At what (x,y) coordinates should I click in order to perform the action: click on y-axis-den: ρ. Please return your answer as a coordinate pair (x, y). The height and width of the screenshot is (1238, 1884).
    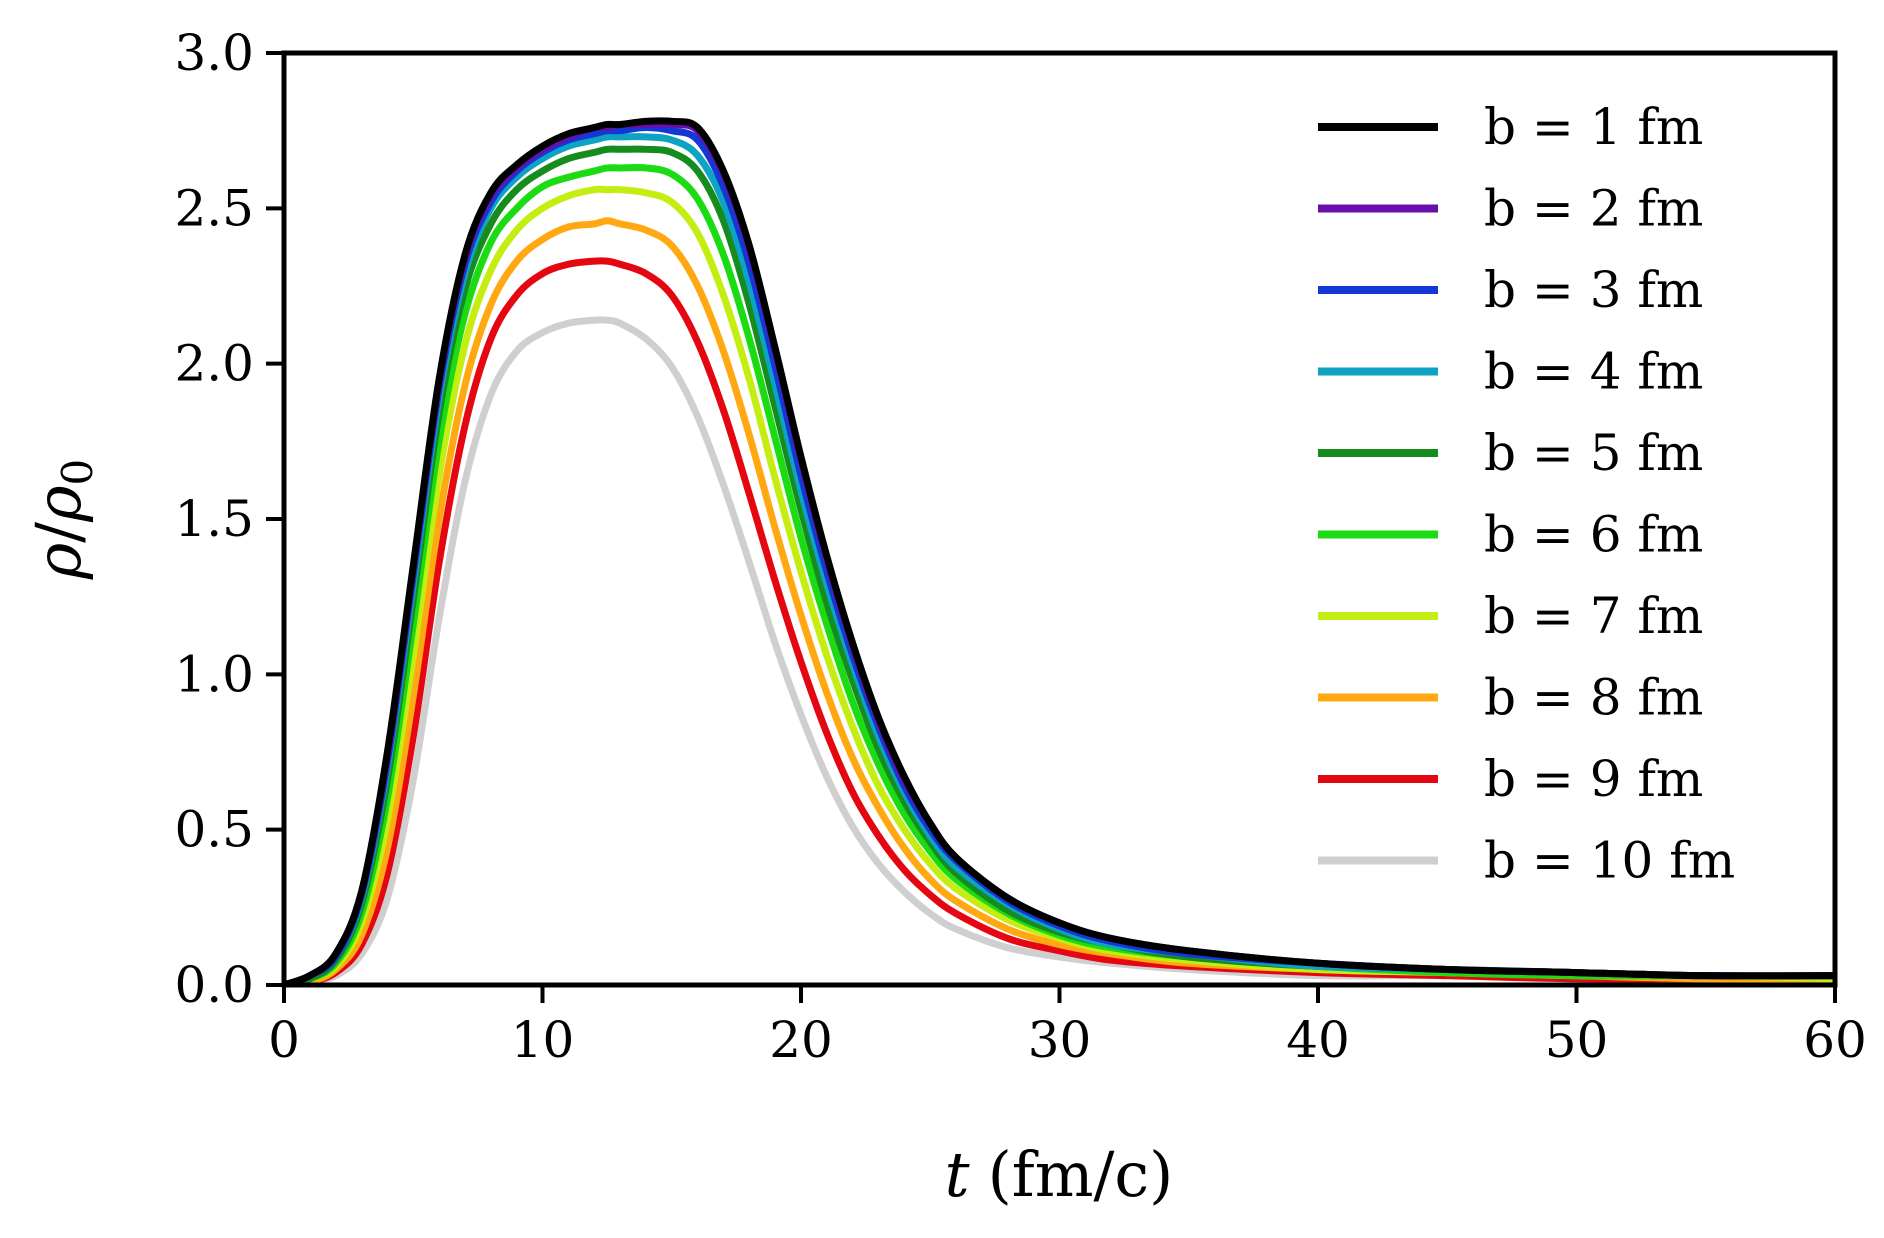
    Looking at the image, I should click on (58, 503).